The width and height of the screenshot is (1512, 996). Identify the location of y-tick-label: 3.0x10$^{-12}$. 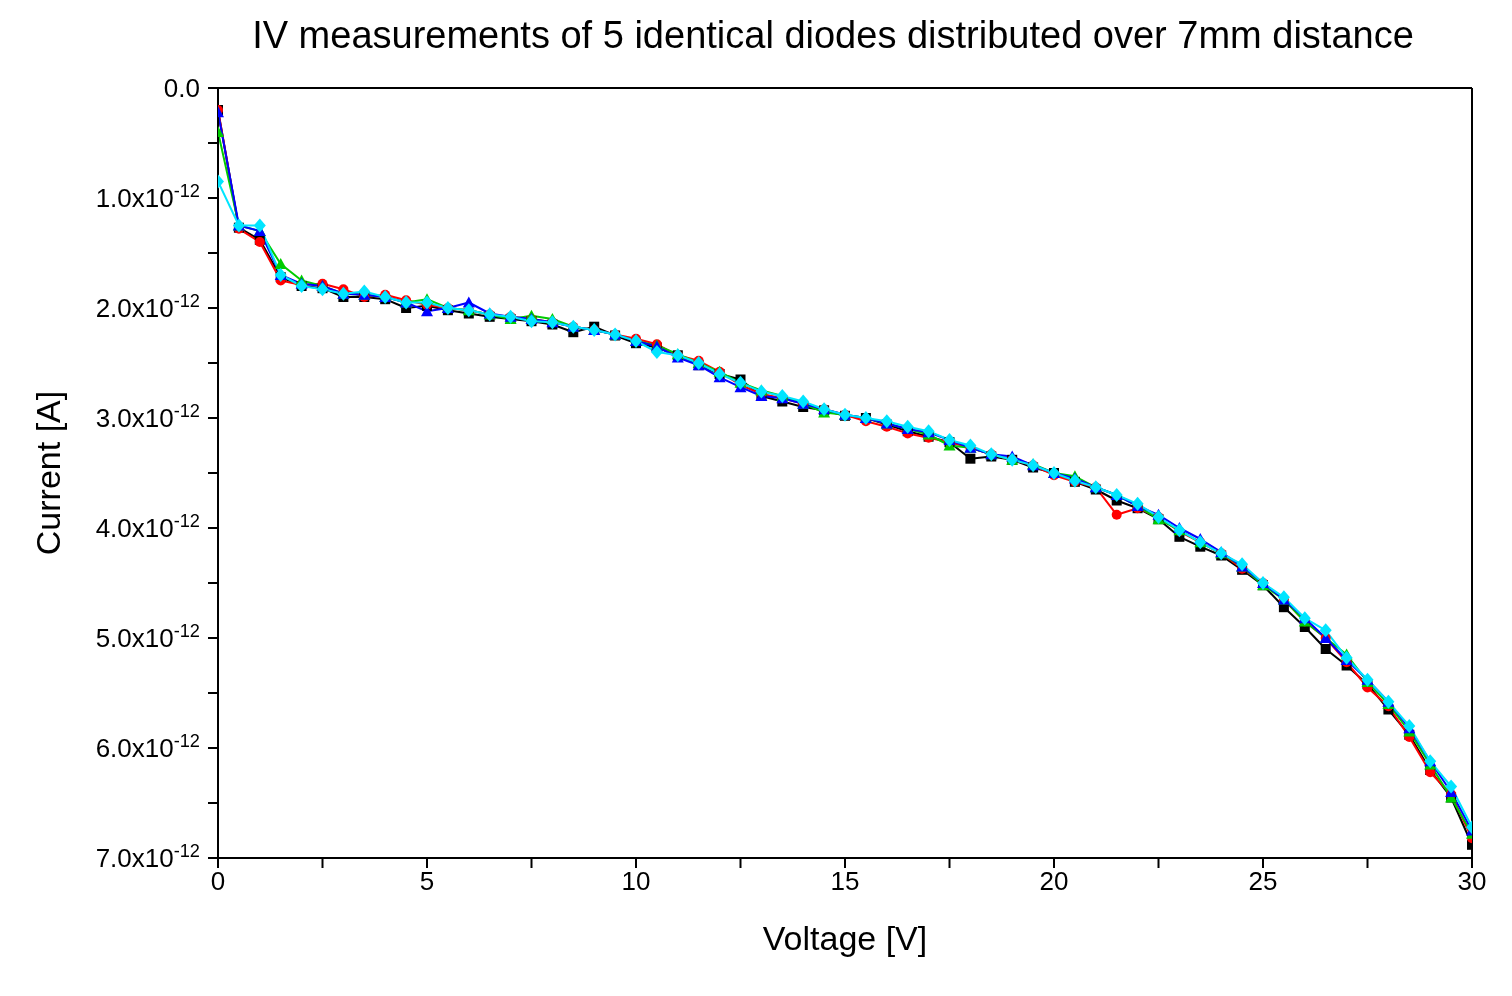
(147, 417).